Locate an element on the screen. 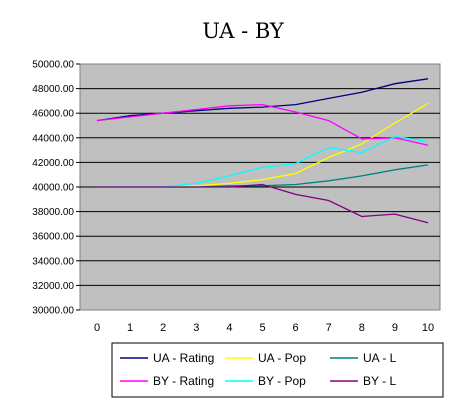  legend-label-ua-rating: UA - Rating is located at coordinates (183, 358).